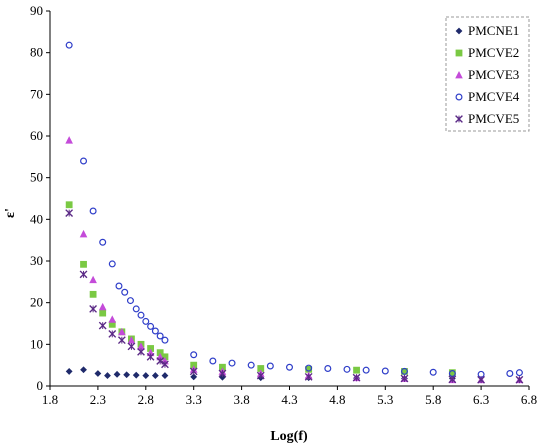 This screenshot has height=448, width=550. What do you see at coordinates (289, 399) in the screenshot?
I see `x-tick-label: 4.3` at bounding box center [289, 399].